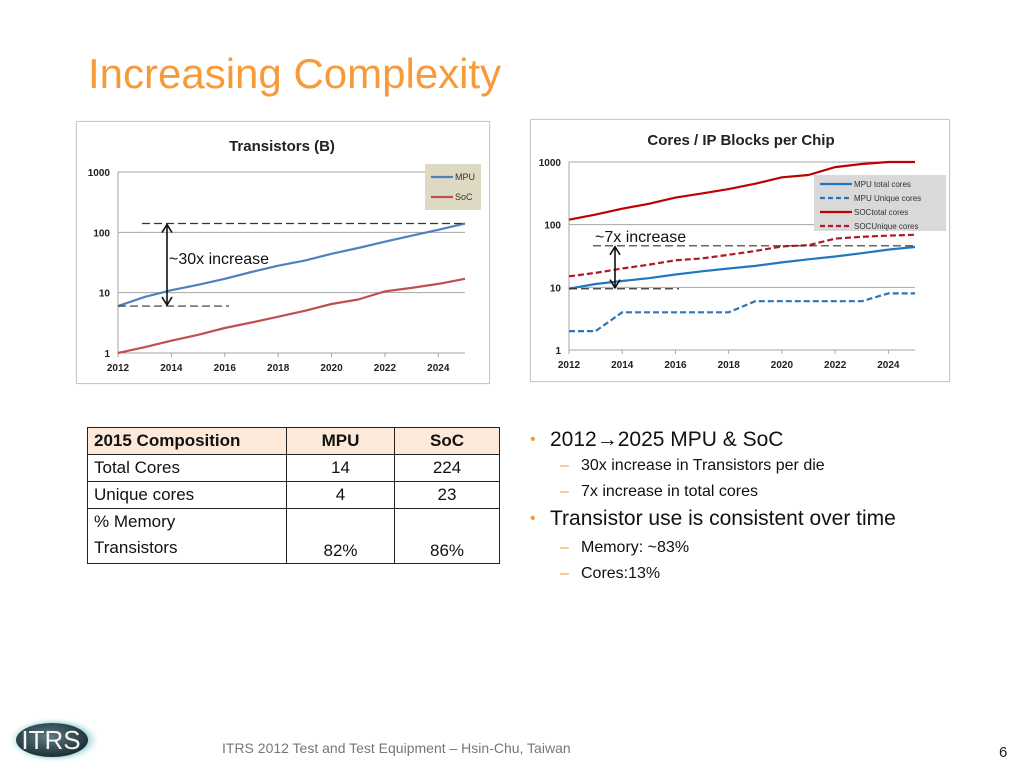 The height and width of the screenshot is (769, 1024). I want to click on chart-title: Cores / IP Blocks per Chip, so click(740, 140).